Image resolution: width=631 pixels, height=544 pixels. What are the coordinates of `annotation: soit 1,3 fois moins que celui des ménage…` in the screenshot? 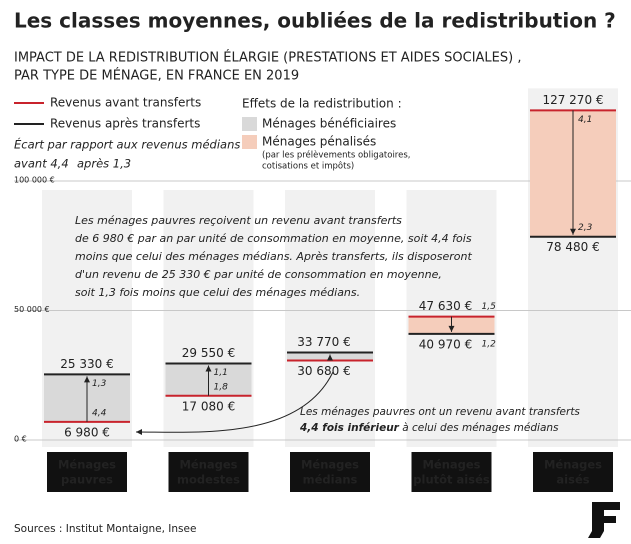 It's located at (217, 292).